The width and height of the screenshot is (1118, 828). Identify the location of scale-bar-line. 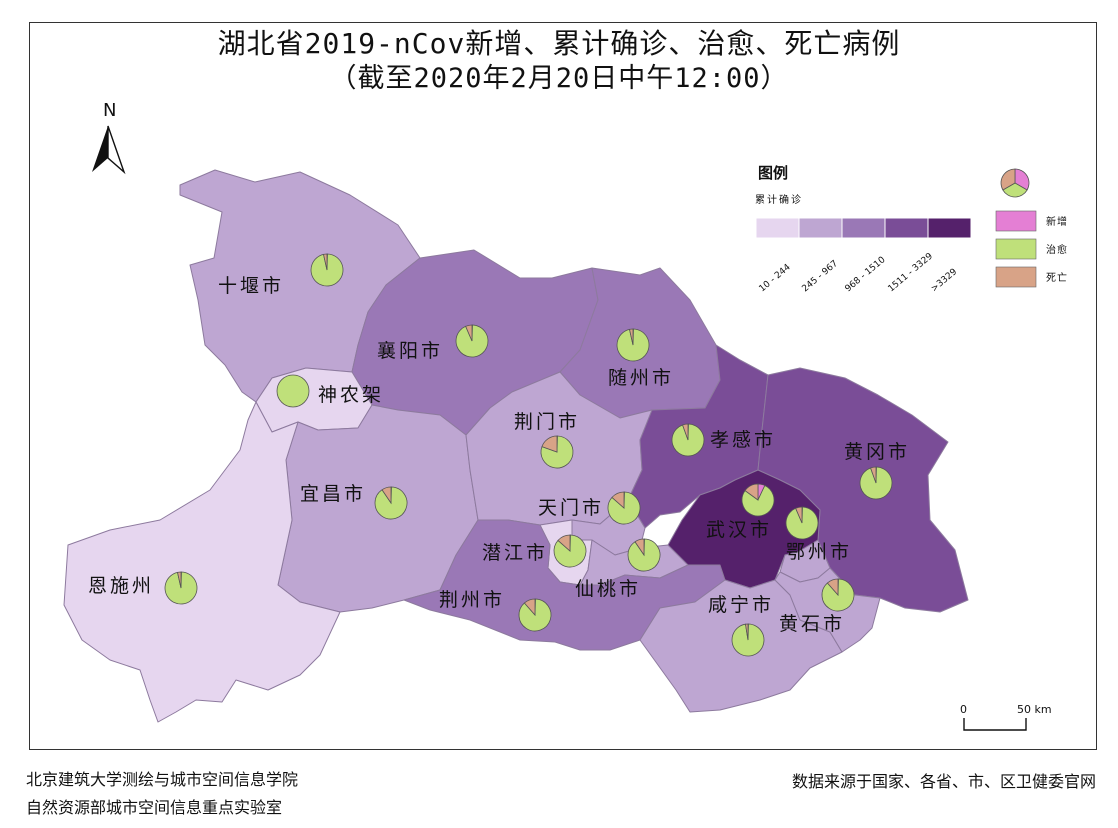
(995, 724).